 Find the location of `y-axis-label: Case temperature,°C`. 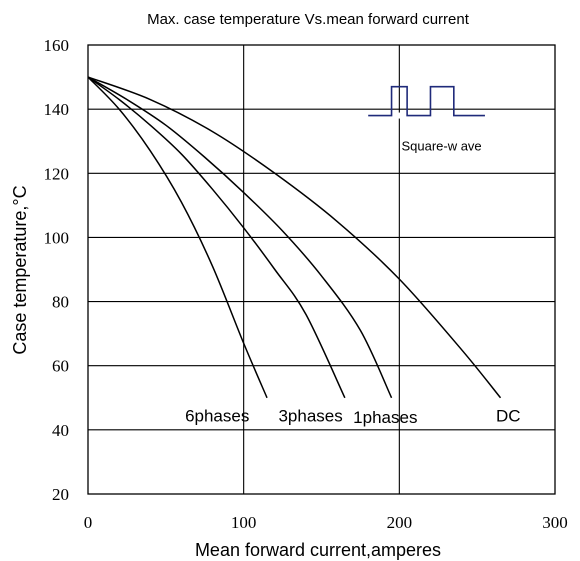

y-axis-label: Case temperature,°C is located at coordinates (20, 269).